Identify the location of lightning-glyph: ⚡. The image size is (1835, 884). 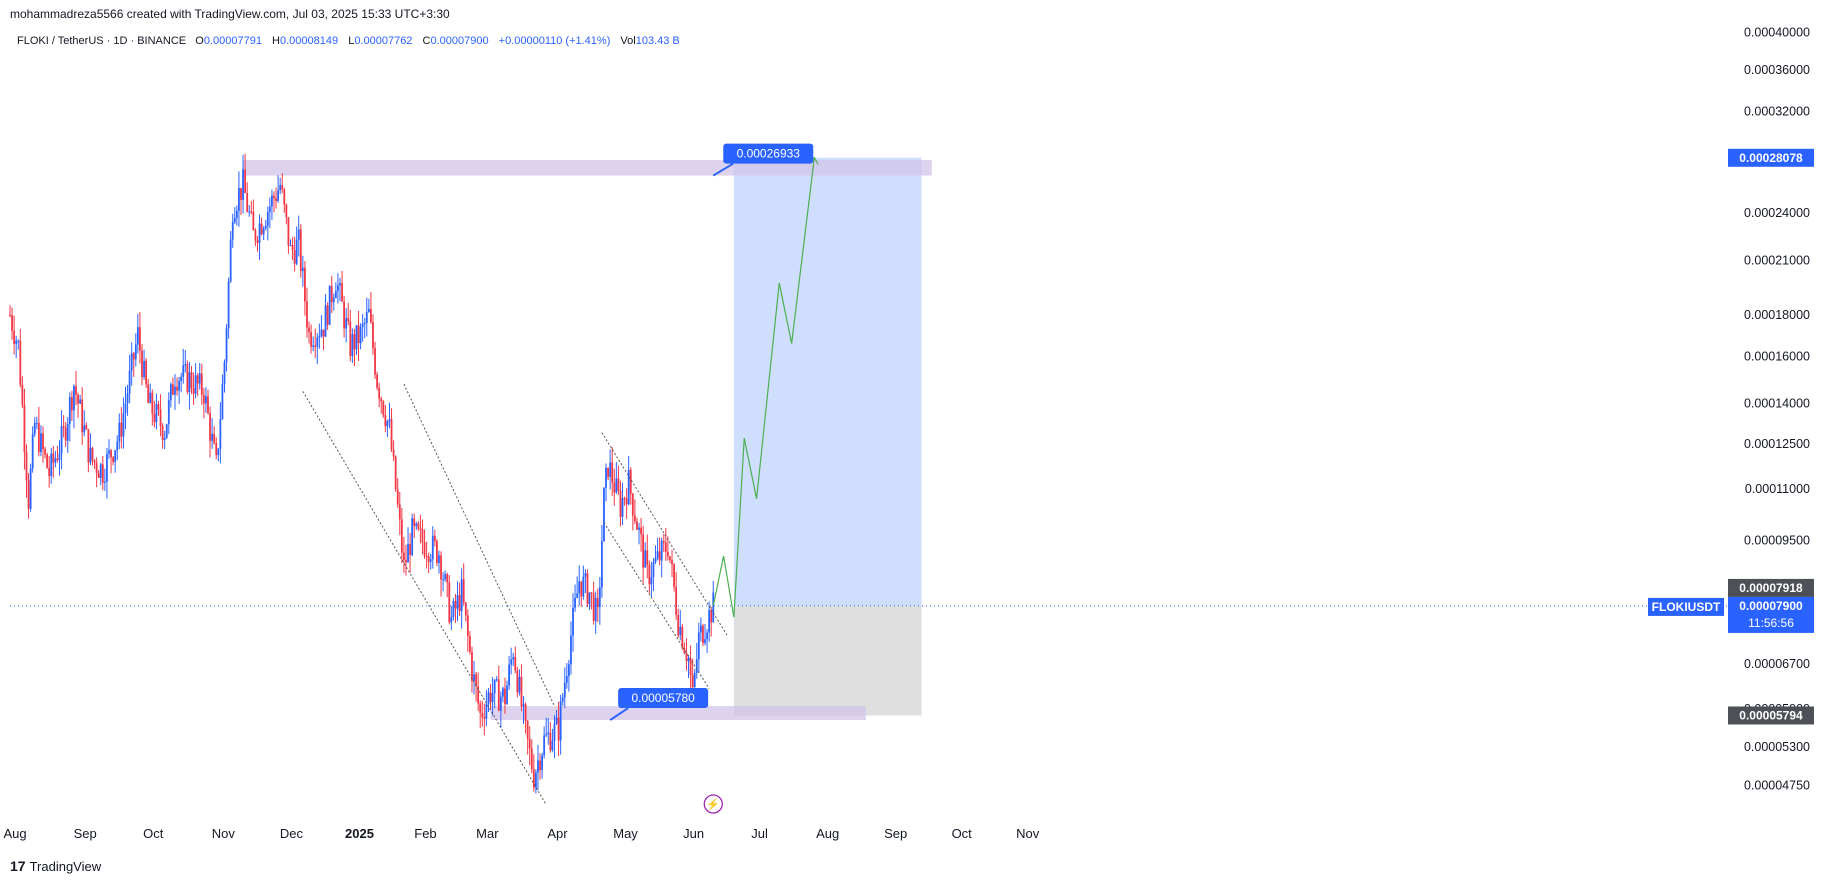
(713, 804).